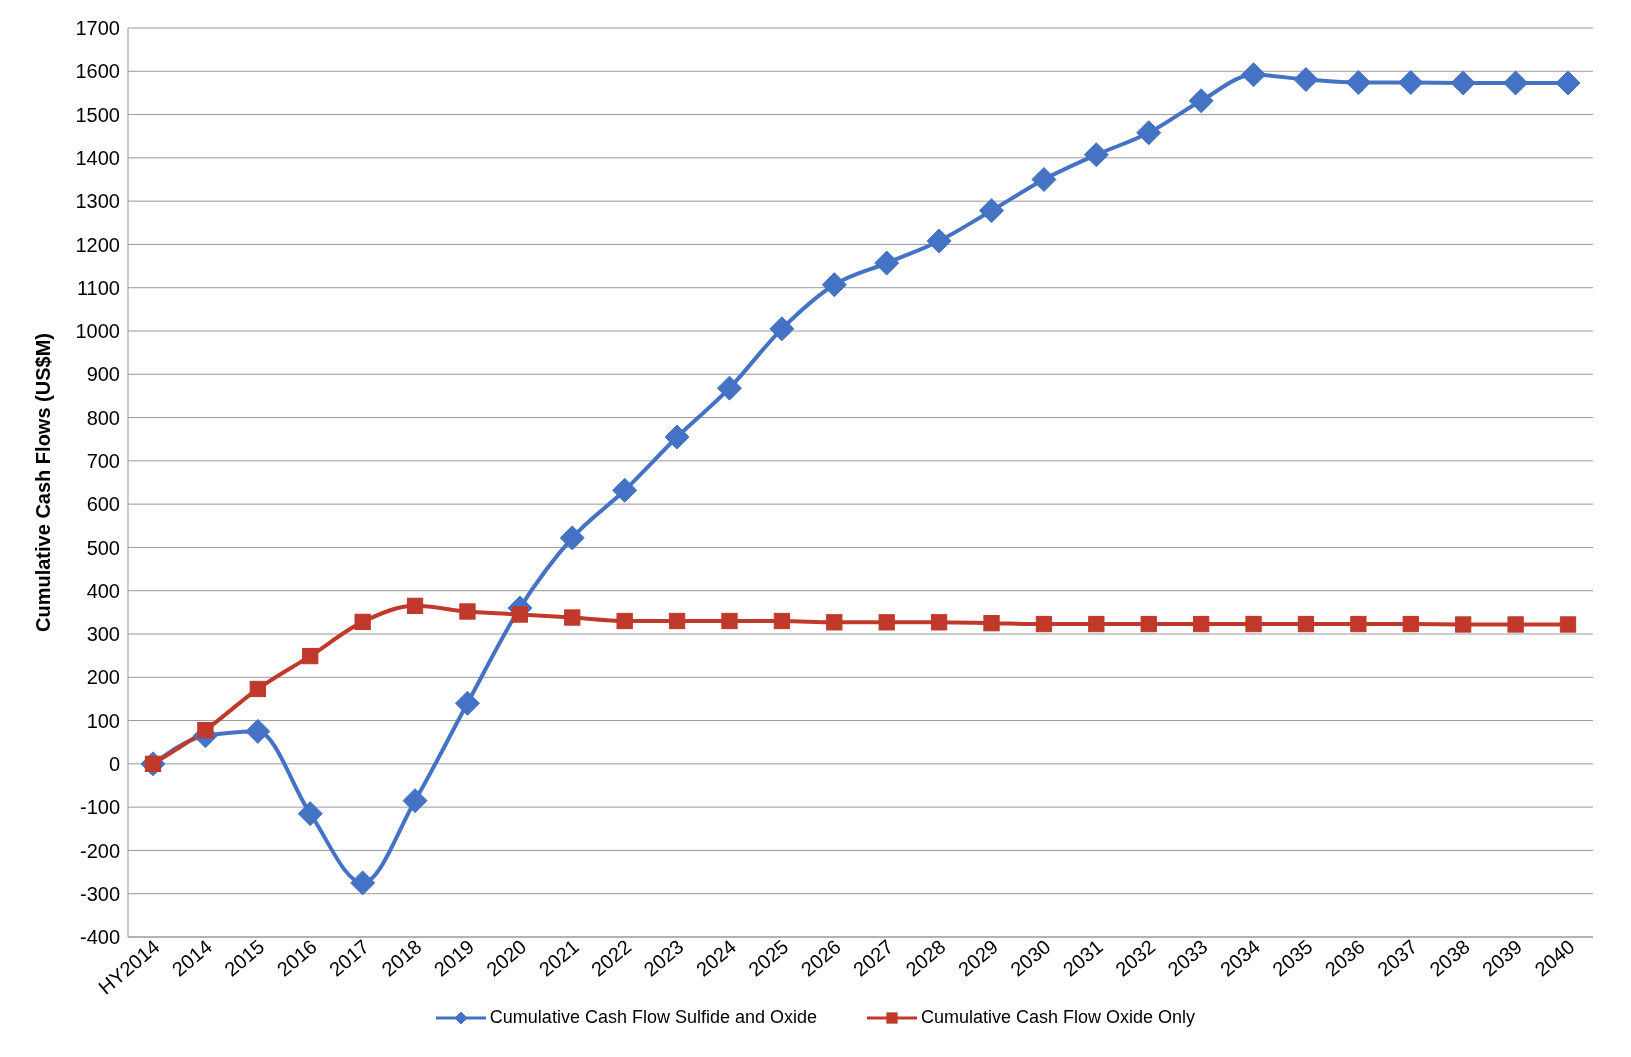 This screenshot has width=1631, height=1057. I want to click on y-tick-label: 300, so click(103, 634).